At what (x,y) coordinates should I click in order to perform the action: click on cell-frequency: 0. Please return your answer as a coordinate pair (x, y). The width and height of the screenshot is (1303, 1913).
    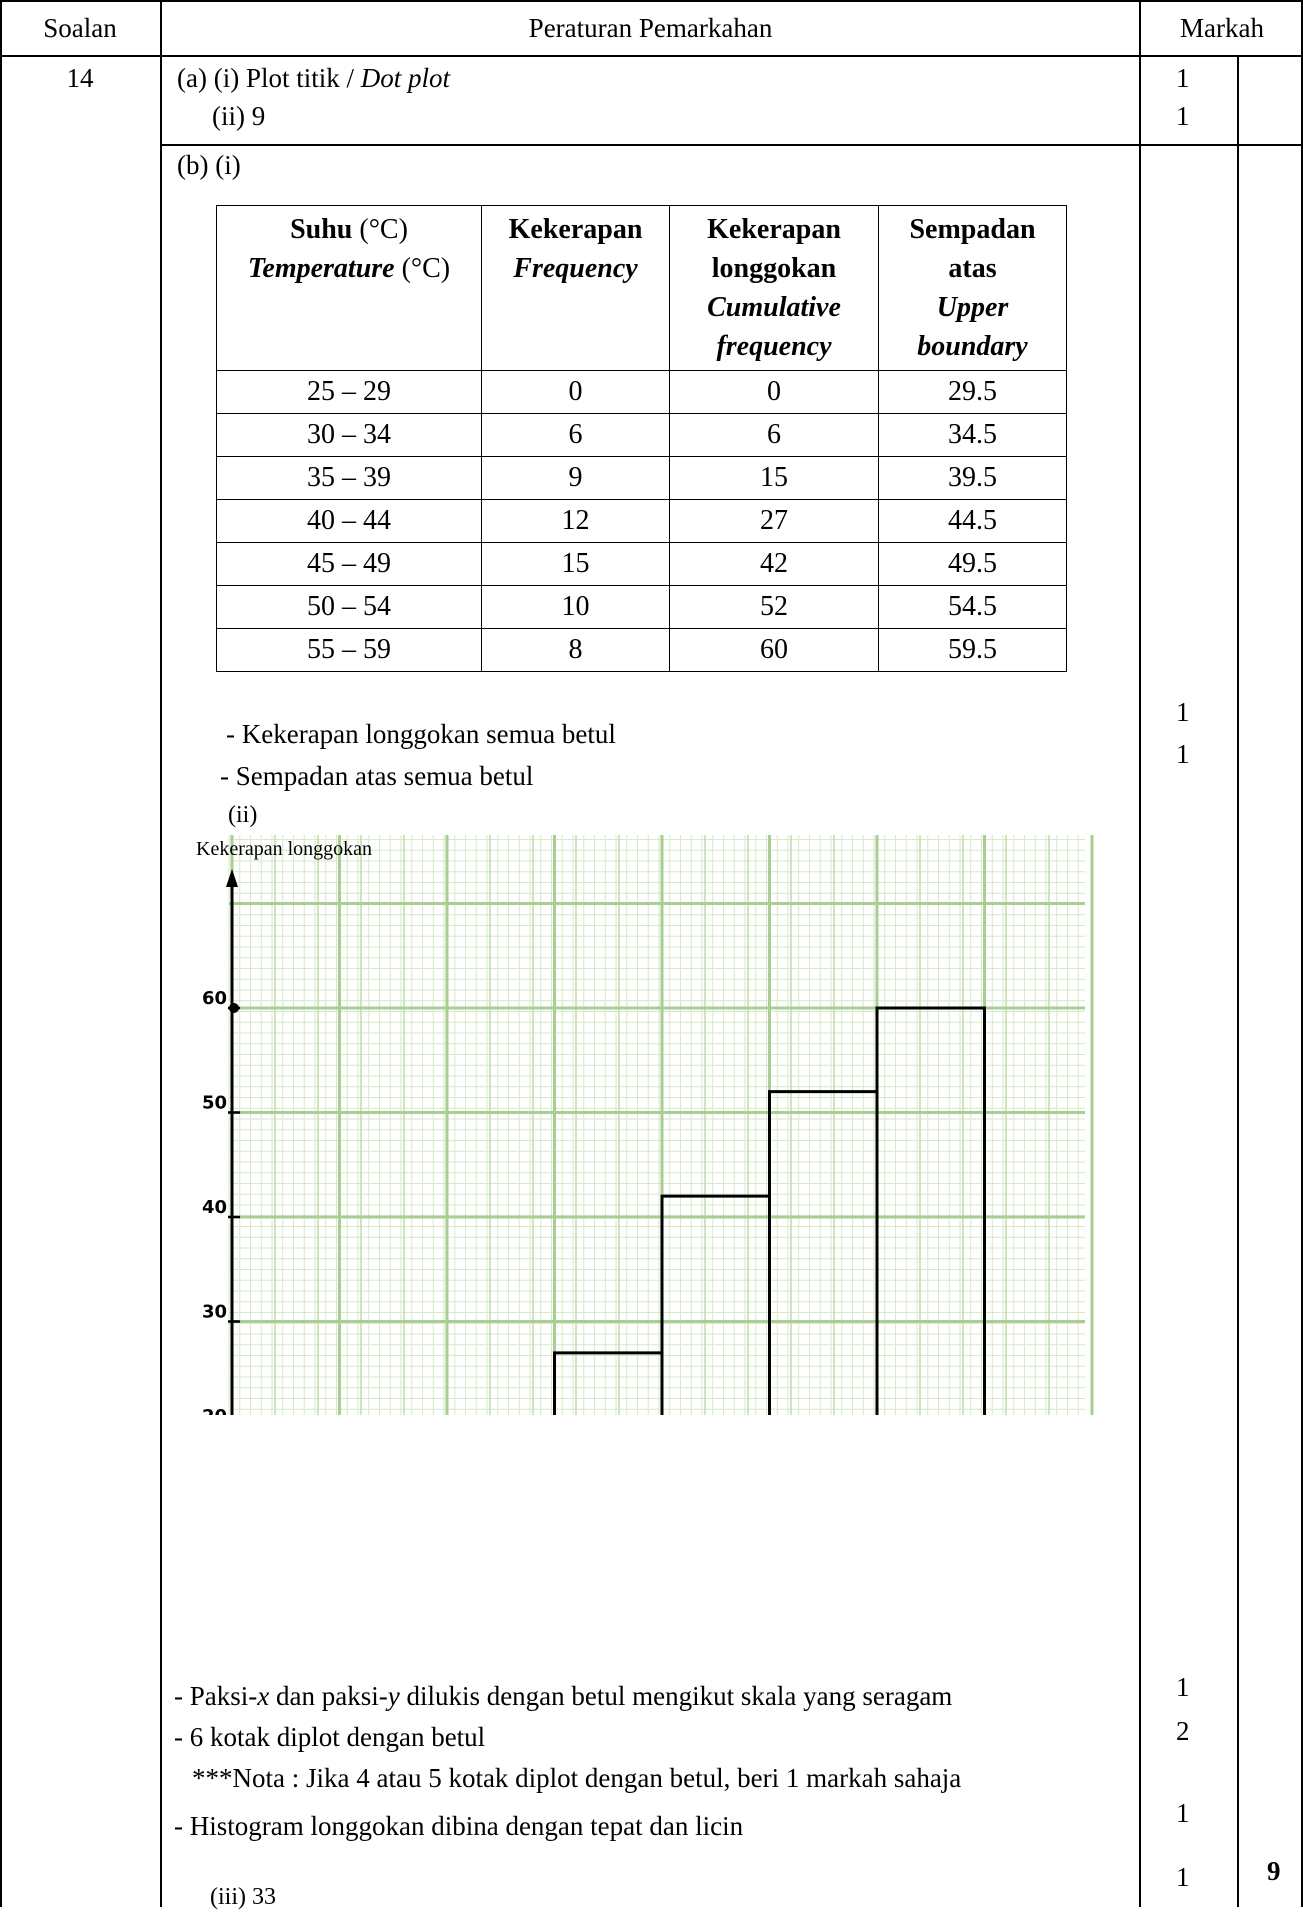
    Looking at the image, I should click on (575, 392).